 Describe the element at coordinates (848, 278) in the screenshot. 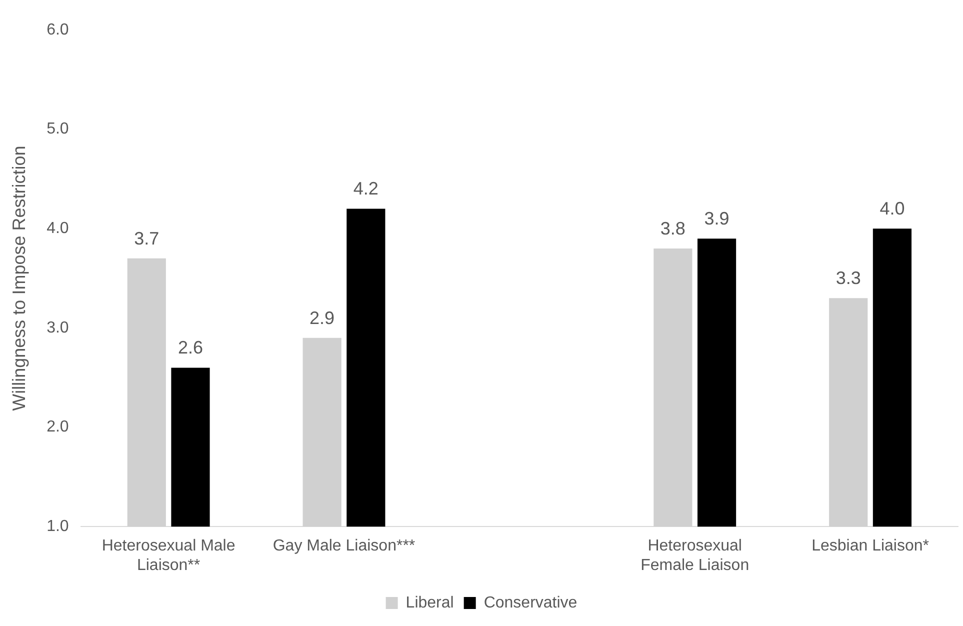

I see `data-label: 3.3` at that location.